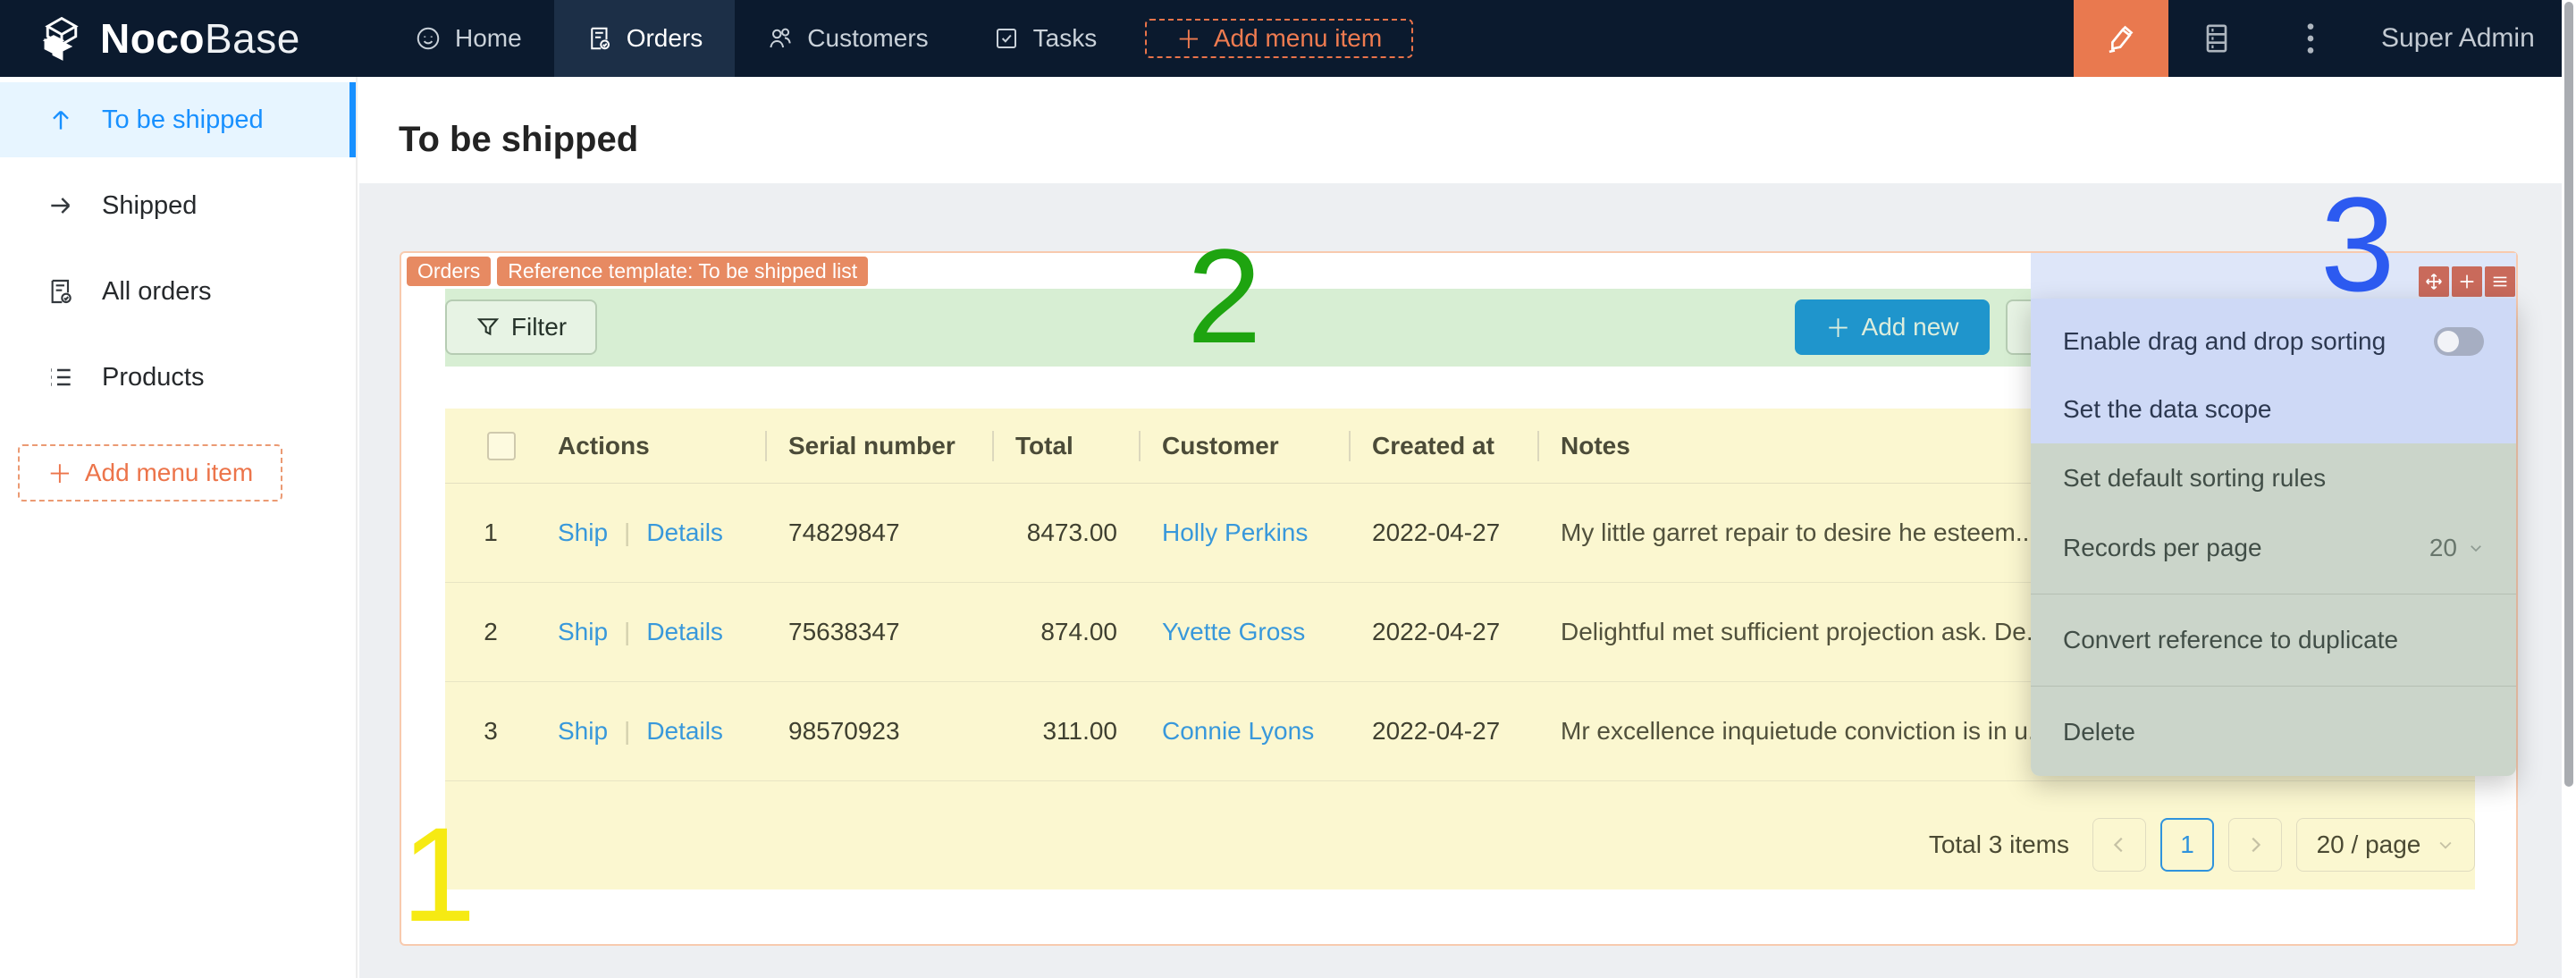 The image size is (2576, 978). I want to click on column-header-total: Total, so click(1068, 446).